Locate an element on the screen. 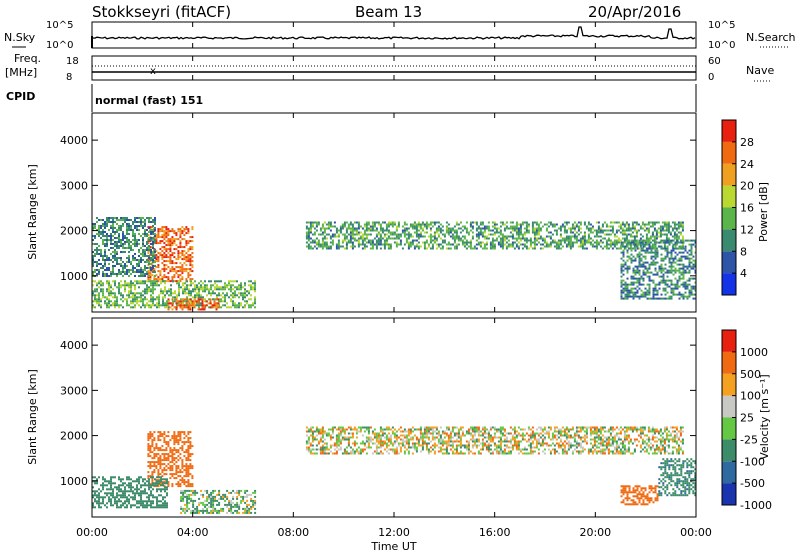 The width and height of the screenshot is (800, 558). noise-tick-left-bottom: 10^0 is located at coordinates (59, 45).